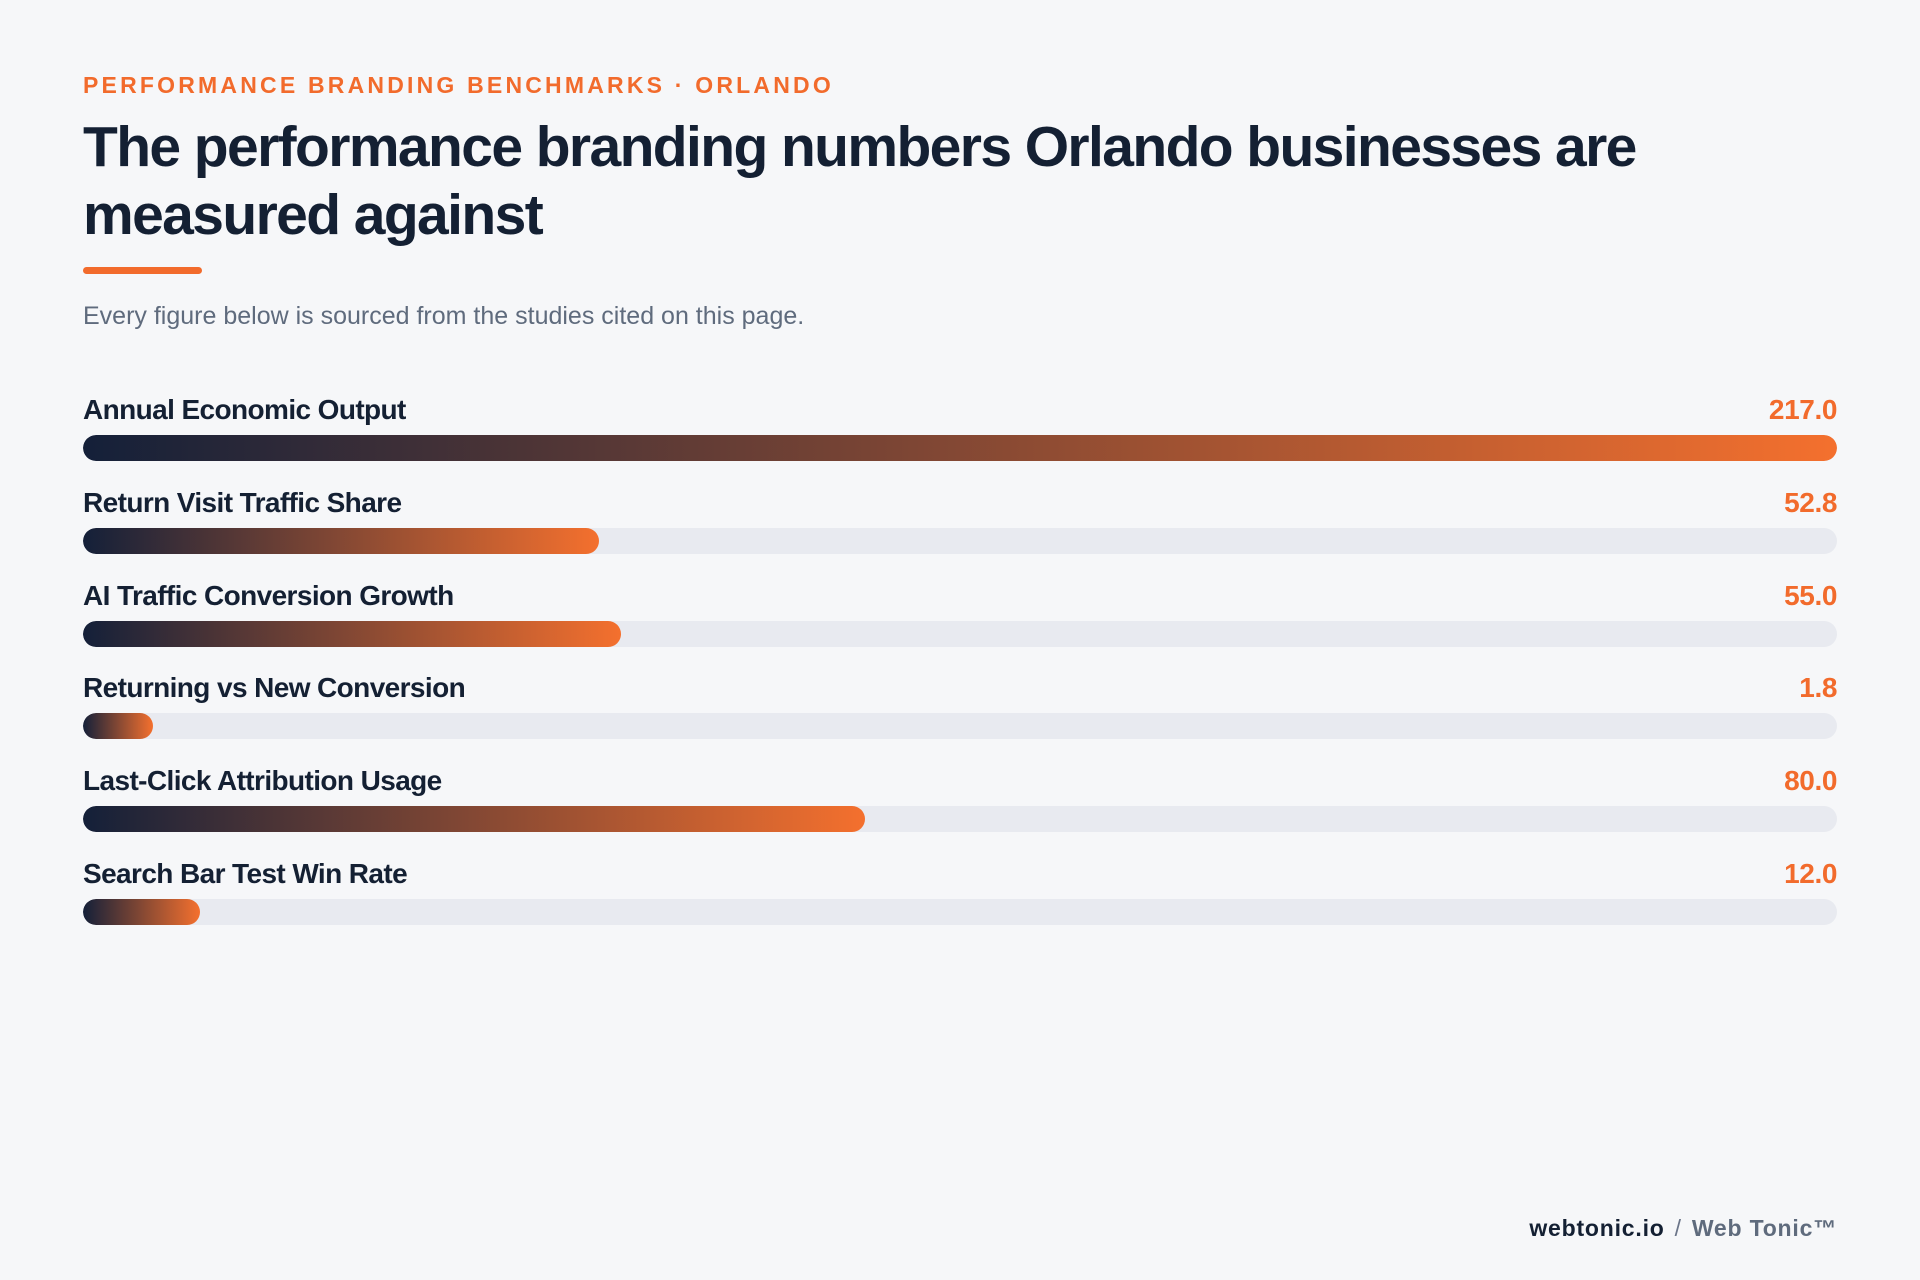 Image resolution: width=1920 pixels, height=1280 pixels. What do you see at coordinates (1810, 873) in the screenshot?
I see `bar-value-label: 12.0` at bounding box center [1810, 873].